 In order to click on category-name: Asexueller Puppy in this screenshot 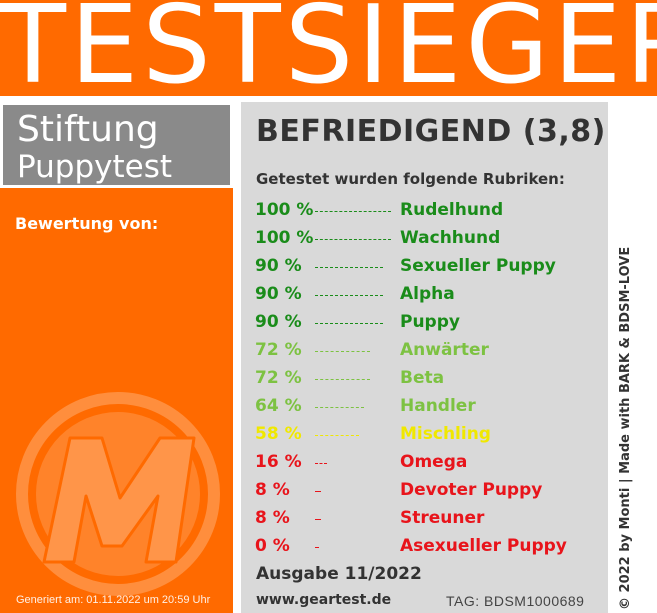, I will do `click(483, 546)`.